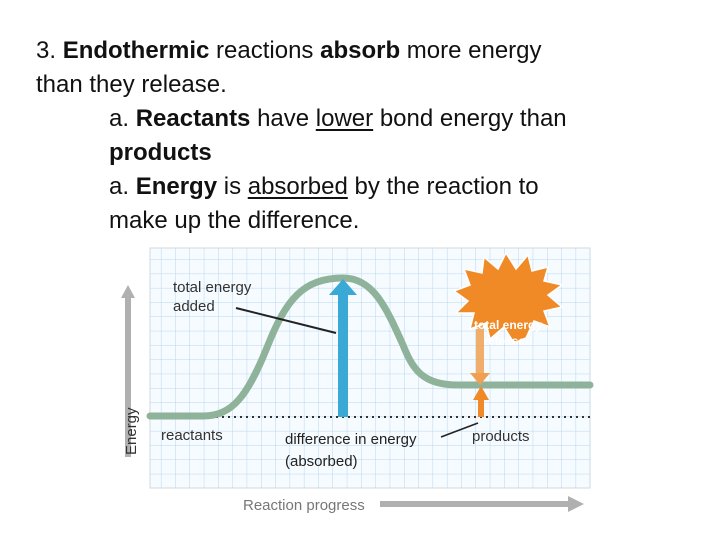  Describe the element at coordinates (232, 186) in the screenshot. I see `text-span: is` at that location.